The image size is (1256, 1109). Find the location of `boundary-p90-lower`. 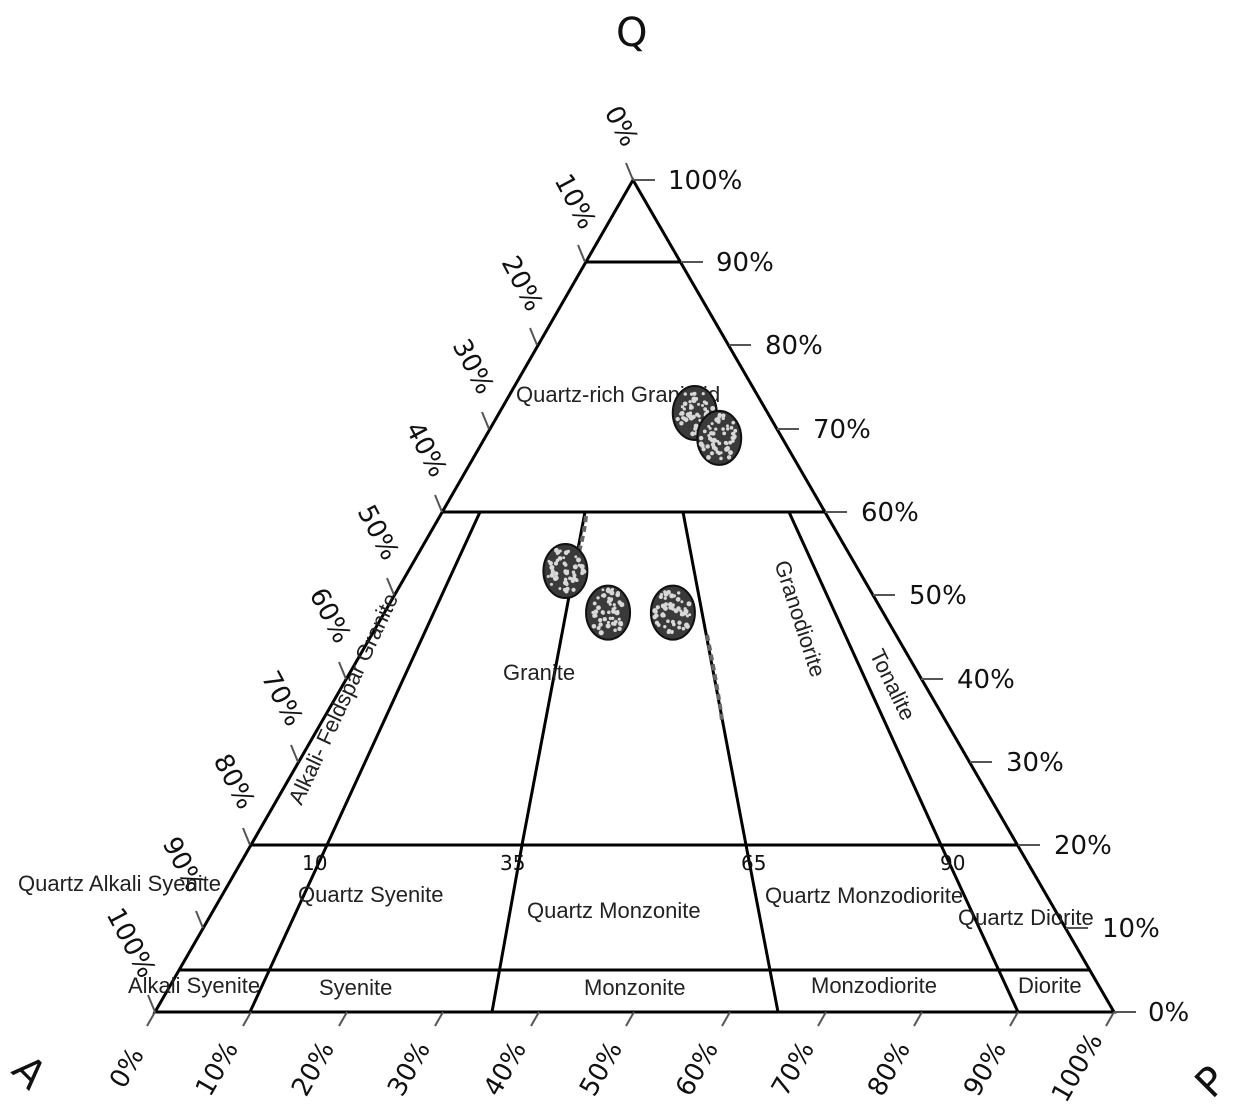

boundary-p90-lower is located at coordinates (979, 928).